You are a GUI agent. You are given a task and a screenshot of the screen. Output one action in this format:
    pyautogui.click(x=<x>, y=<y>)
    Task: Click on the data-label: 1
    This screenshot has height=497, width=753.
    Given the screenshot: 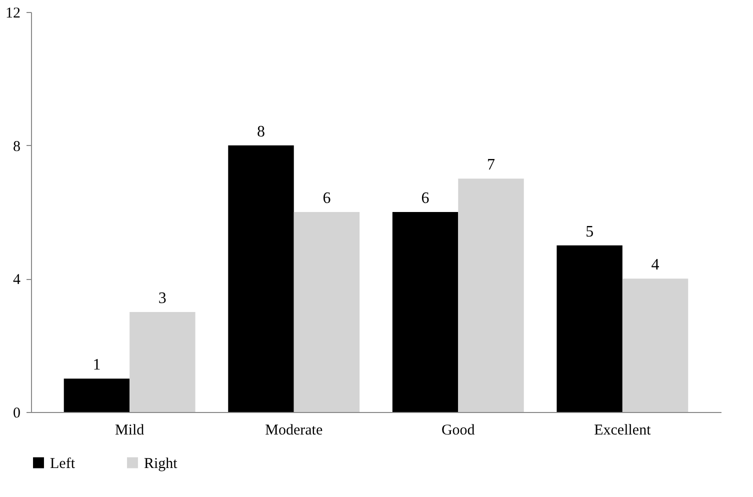 What is the action you would take?
    pyautogui.click(x=96, y=365)
    